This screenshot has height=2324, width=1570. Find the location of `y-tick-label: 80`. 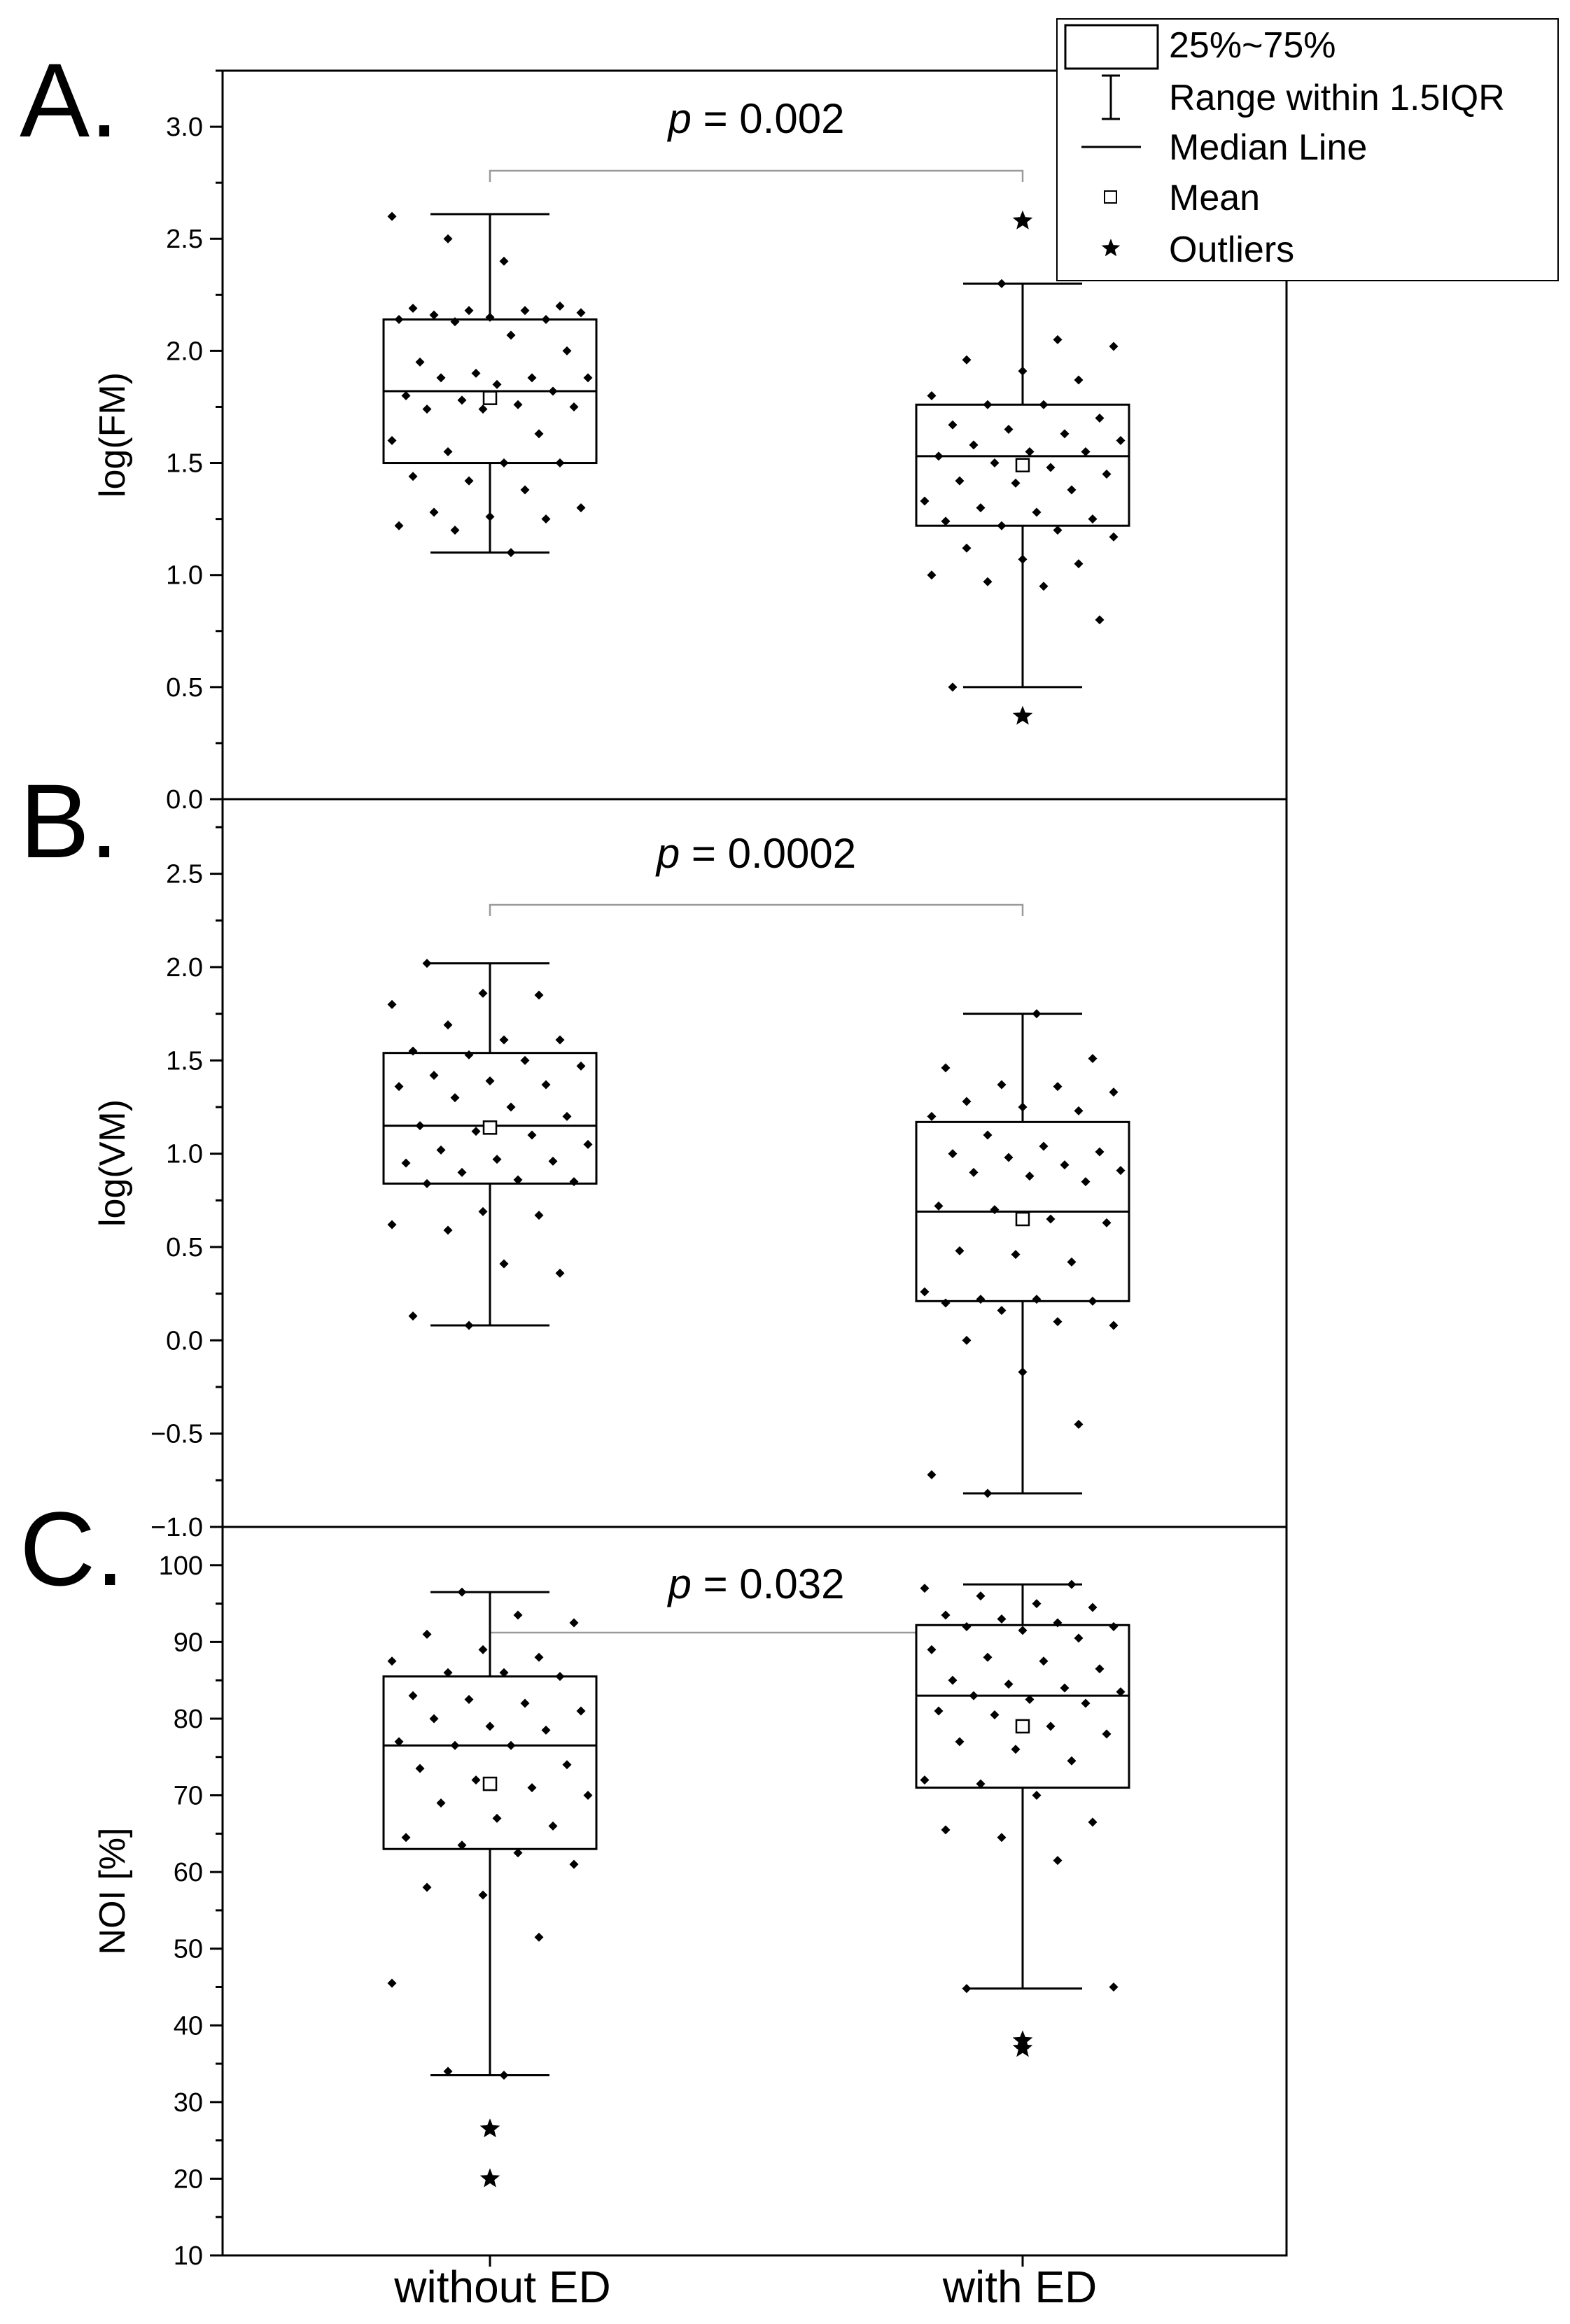

y-tick-label: 80 is located at coordinates (188, 1719).